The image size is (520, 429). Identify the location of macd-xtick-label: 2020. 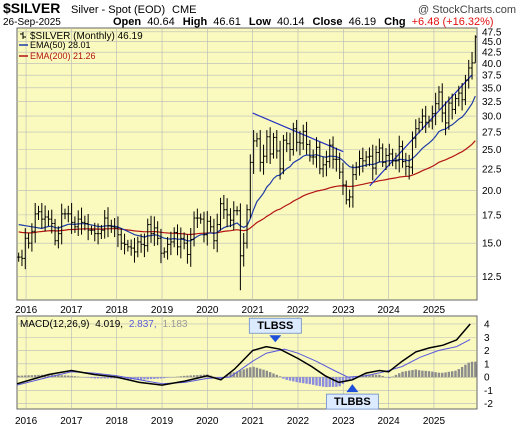
(207, 421).